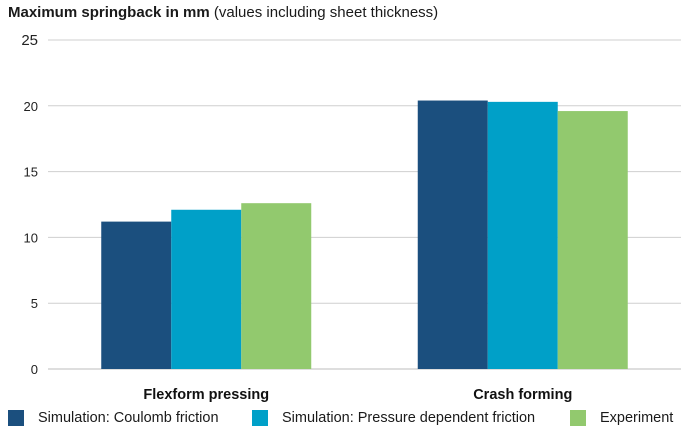  What do you see at coordinates (637, 418) in the screenshot?
I see `legend-label: Experiment` at bounding box center [637, 418].